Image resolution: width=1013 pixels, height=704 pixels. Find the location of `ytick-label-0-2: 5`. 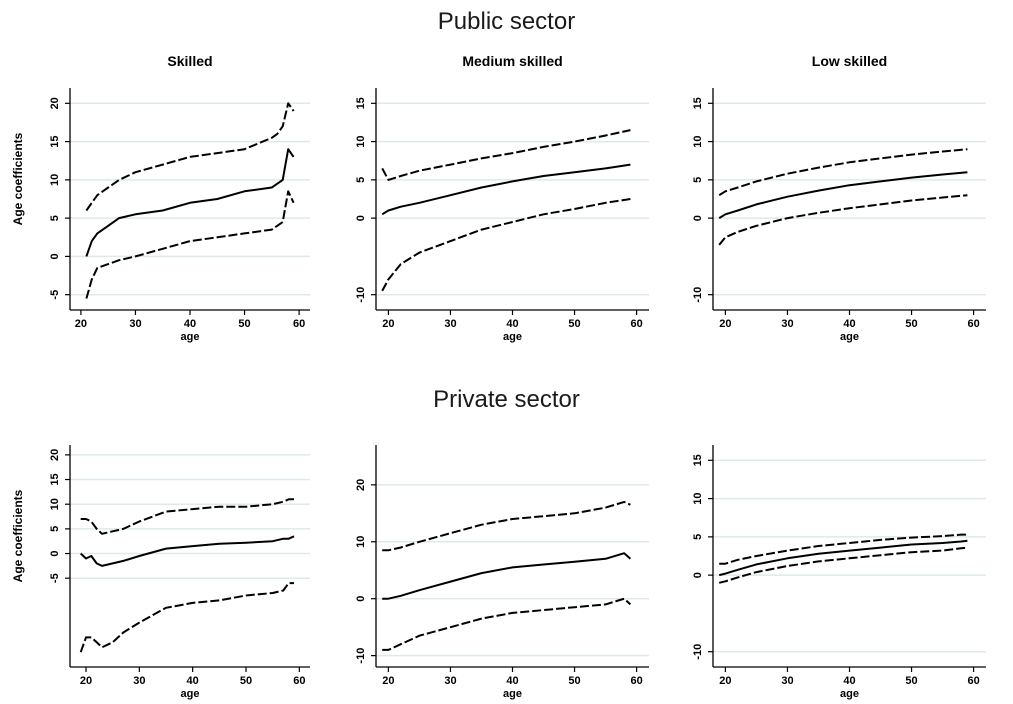

ytick-label-0-2: 5 is located at coordinates (55, 218).